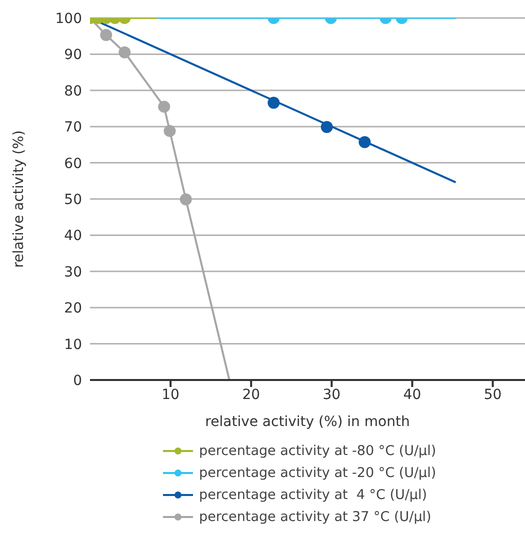 The height and width of the screenshot is (539, 525). I want to click on legend-label: percentage activity at -80 °C (U/µl), so click(317, 451).